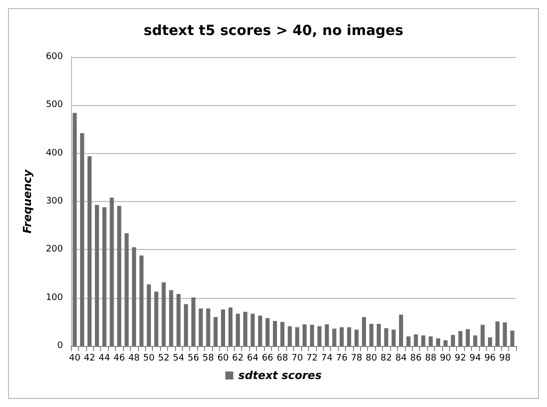 The width and height of the screenshot is (547, 407). Describe the element at coordinates (505, 359) in the screenshot. I see `x-tick-label: 98` at that location.